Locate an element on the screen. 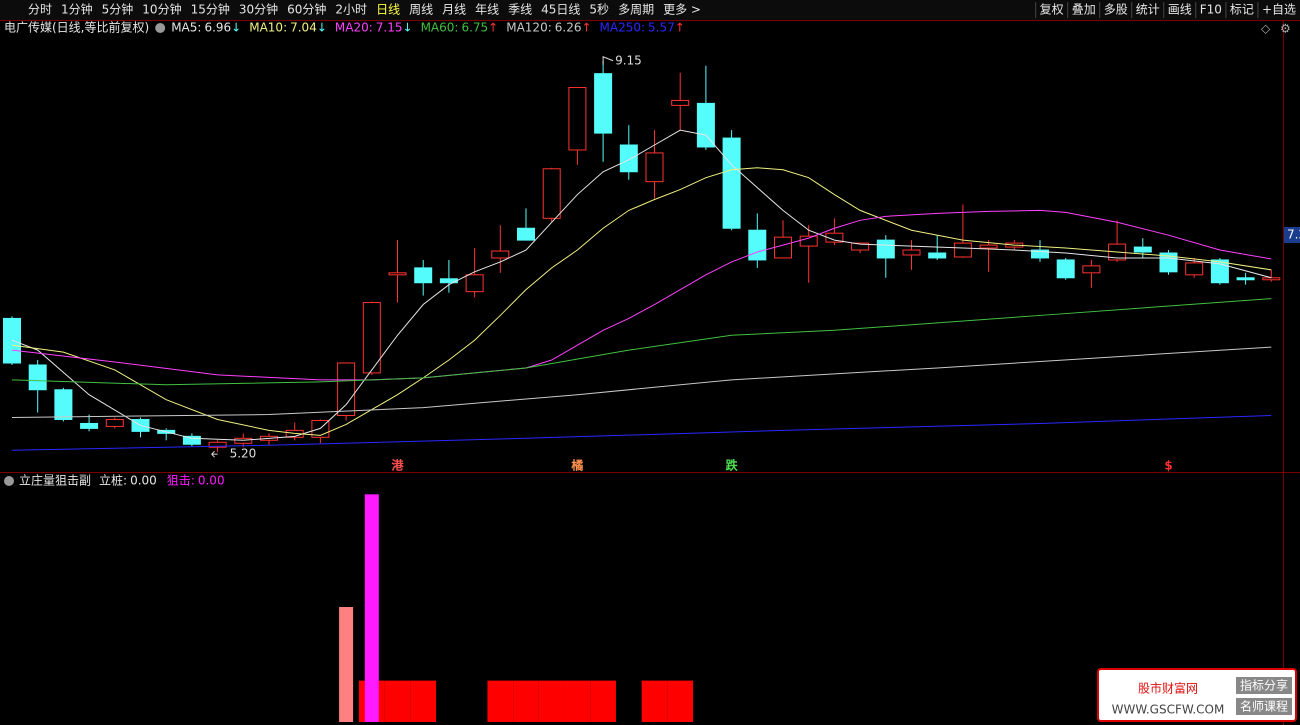 This screenshot has width=1300, height=725. tool-button: F10 is located at coordinates (1211, 10).